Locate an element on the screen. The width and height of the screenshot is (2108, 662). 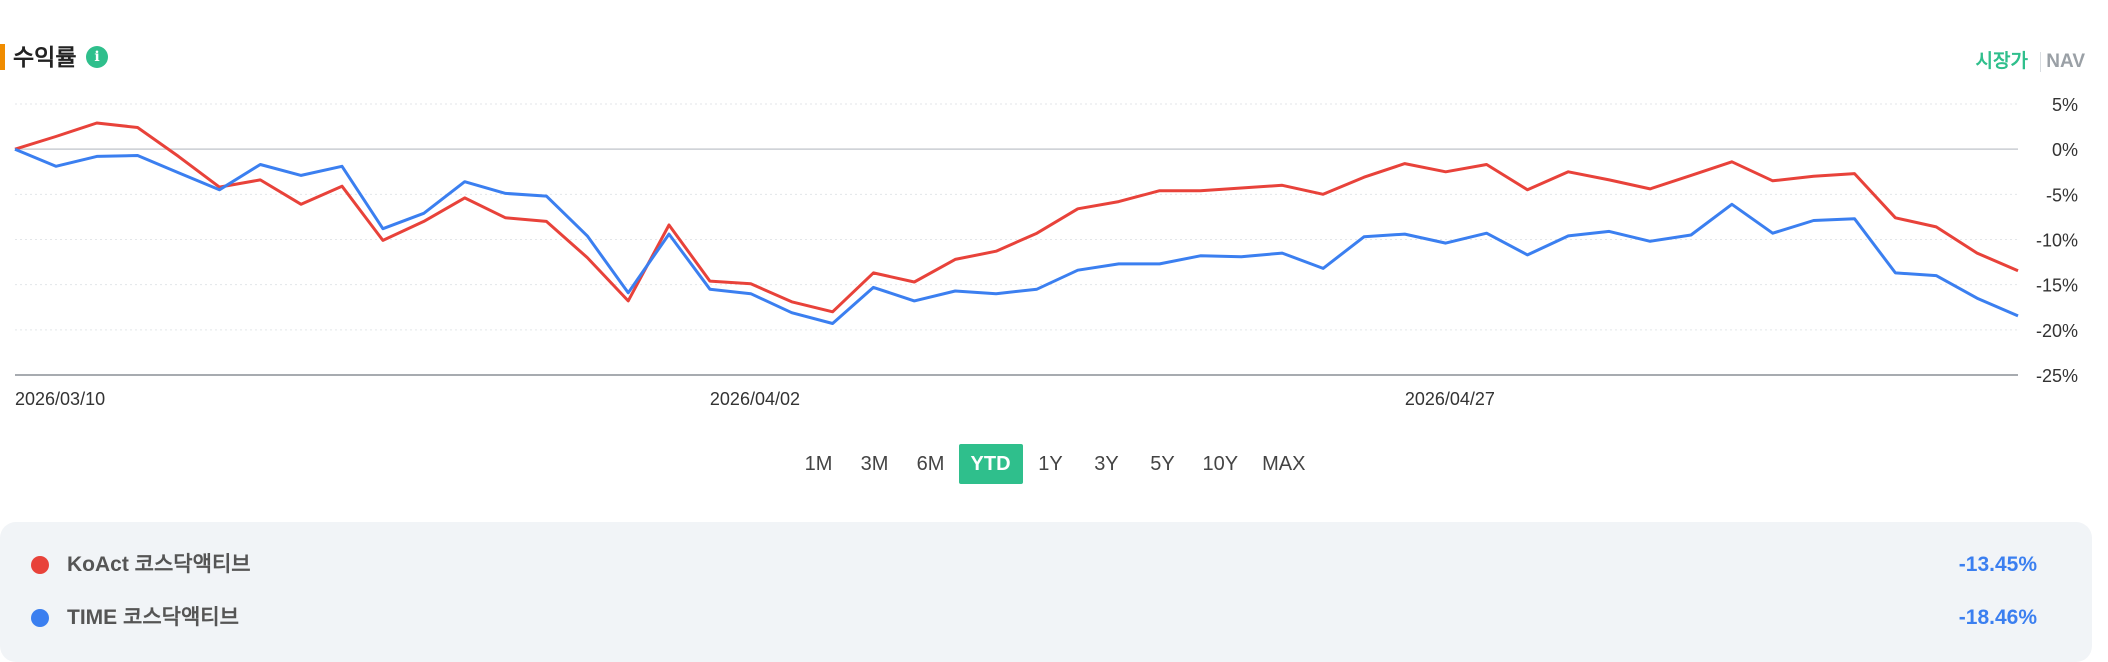
x-tick-label: 2026/04/02 is located at coordinates (755, 399).